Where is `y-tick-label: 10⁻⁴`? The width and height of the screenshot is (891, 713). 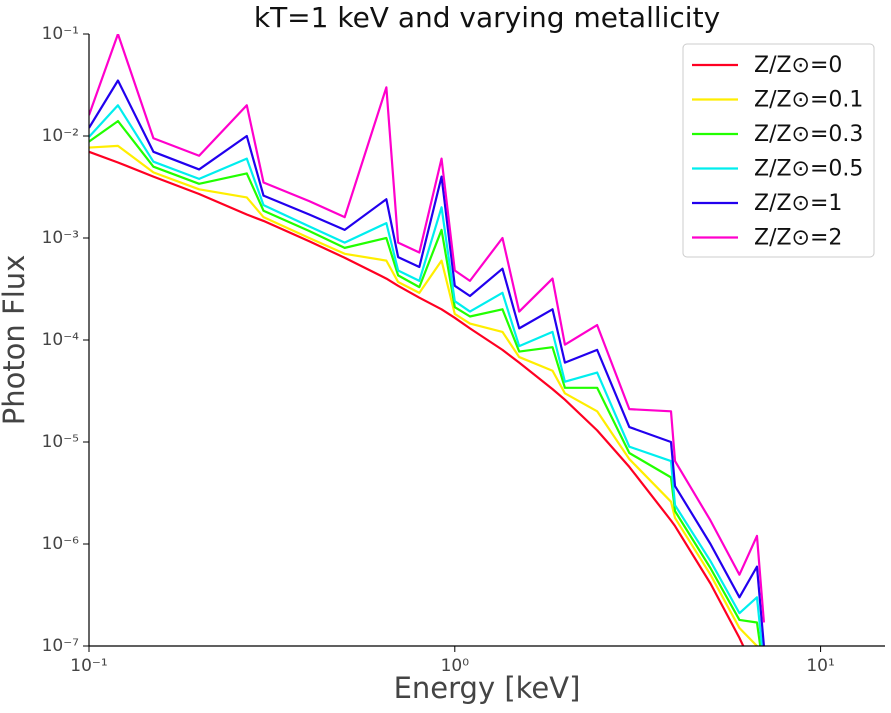 y-tick-label: 10⁻⁴ is located at coordinates (61, 340).